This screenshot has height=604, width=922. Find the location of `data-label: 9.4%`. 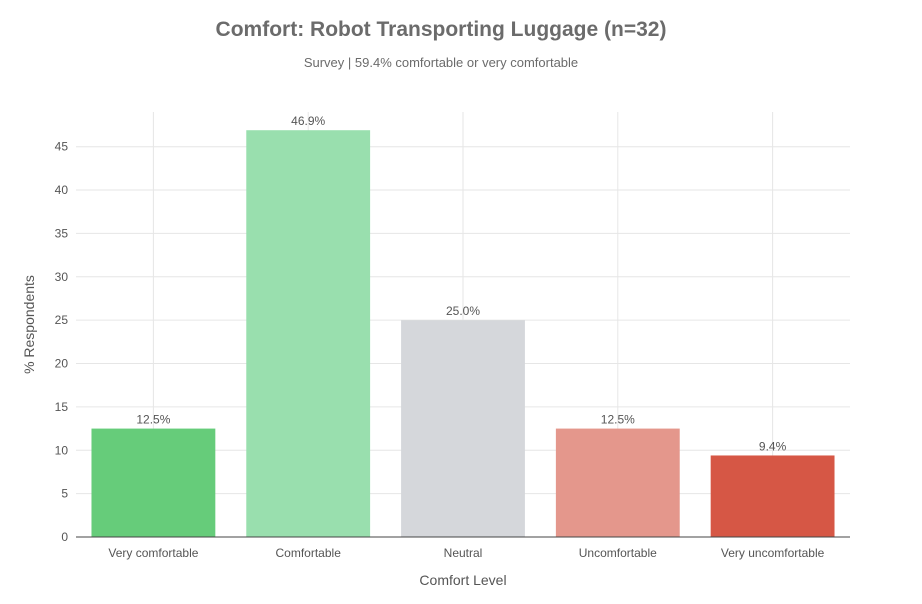

data-label: 9.4% is located at coordinates (773, 446).